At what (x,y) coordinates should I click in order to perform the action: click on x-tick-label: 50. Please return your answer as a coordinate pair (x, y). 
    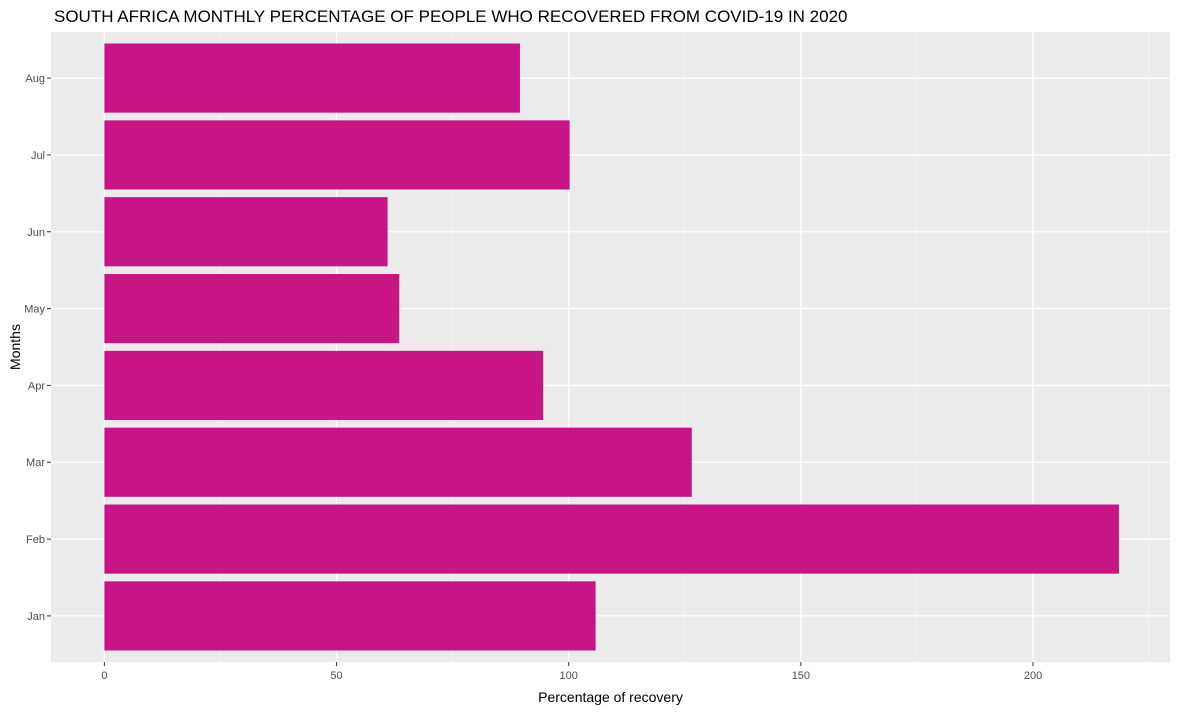
    Looking at the image, I should click on (336, 676).